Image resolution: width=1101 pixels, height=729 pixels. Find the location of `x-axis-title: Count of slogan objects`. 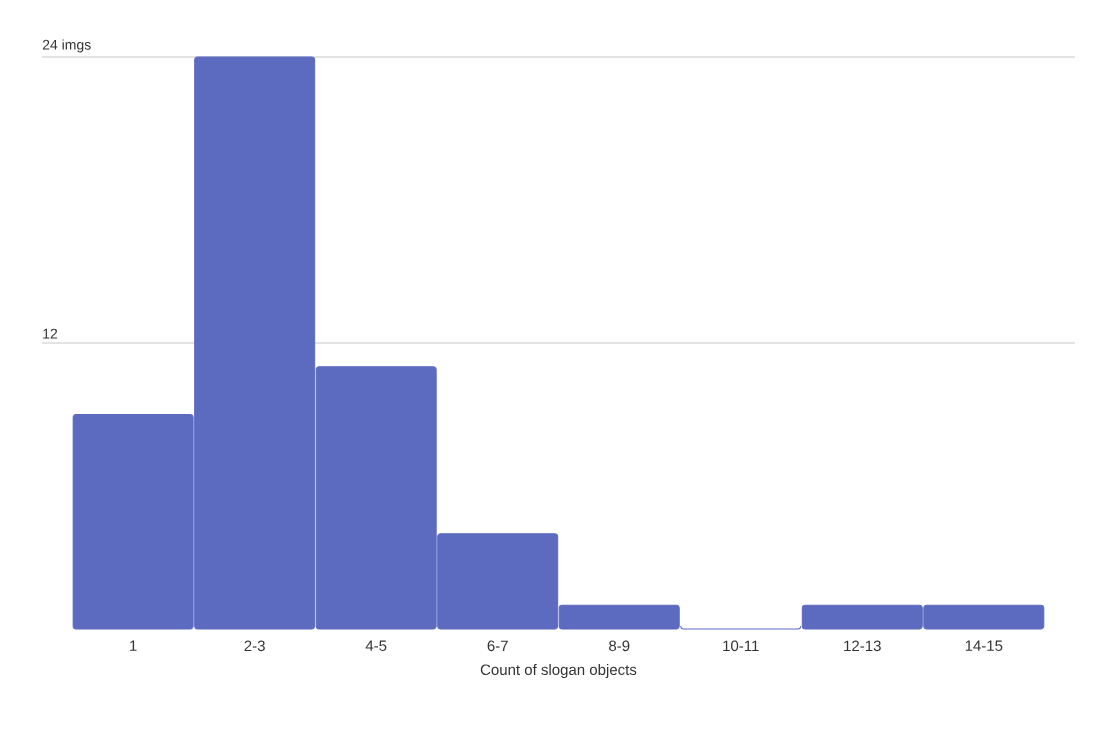

x-axis-title: Count of slogan objects is located at coordinates (558, 671).